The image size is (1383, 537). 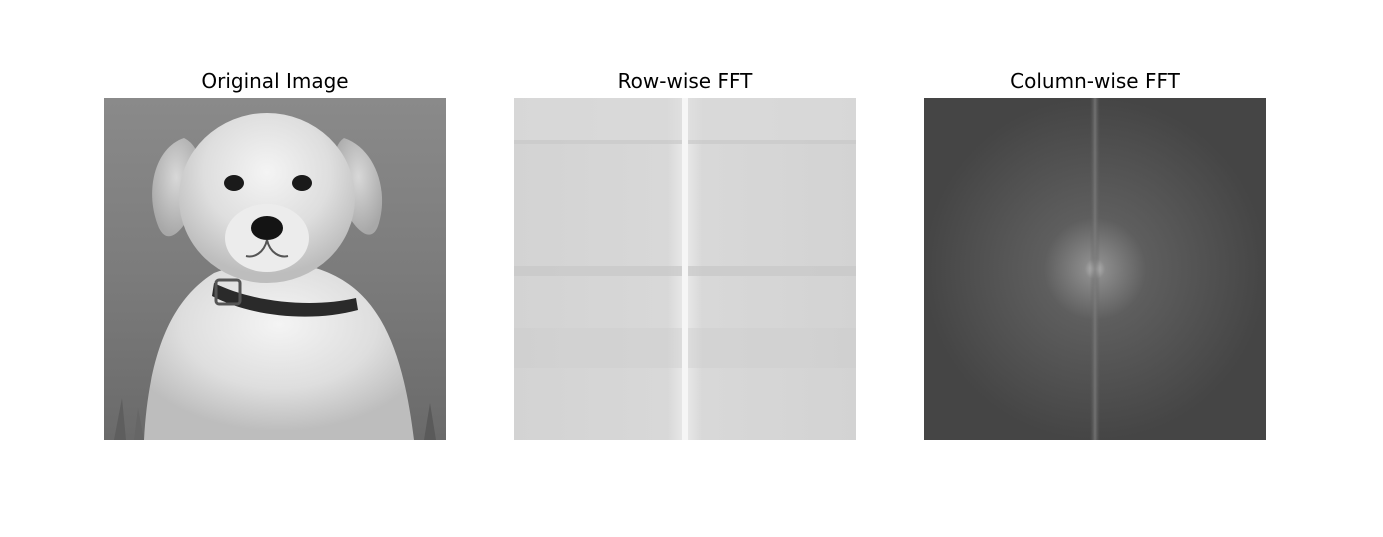 I want to click on panel-title-row-fft: Row-wise FFT, so click(x=685, y=81).